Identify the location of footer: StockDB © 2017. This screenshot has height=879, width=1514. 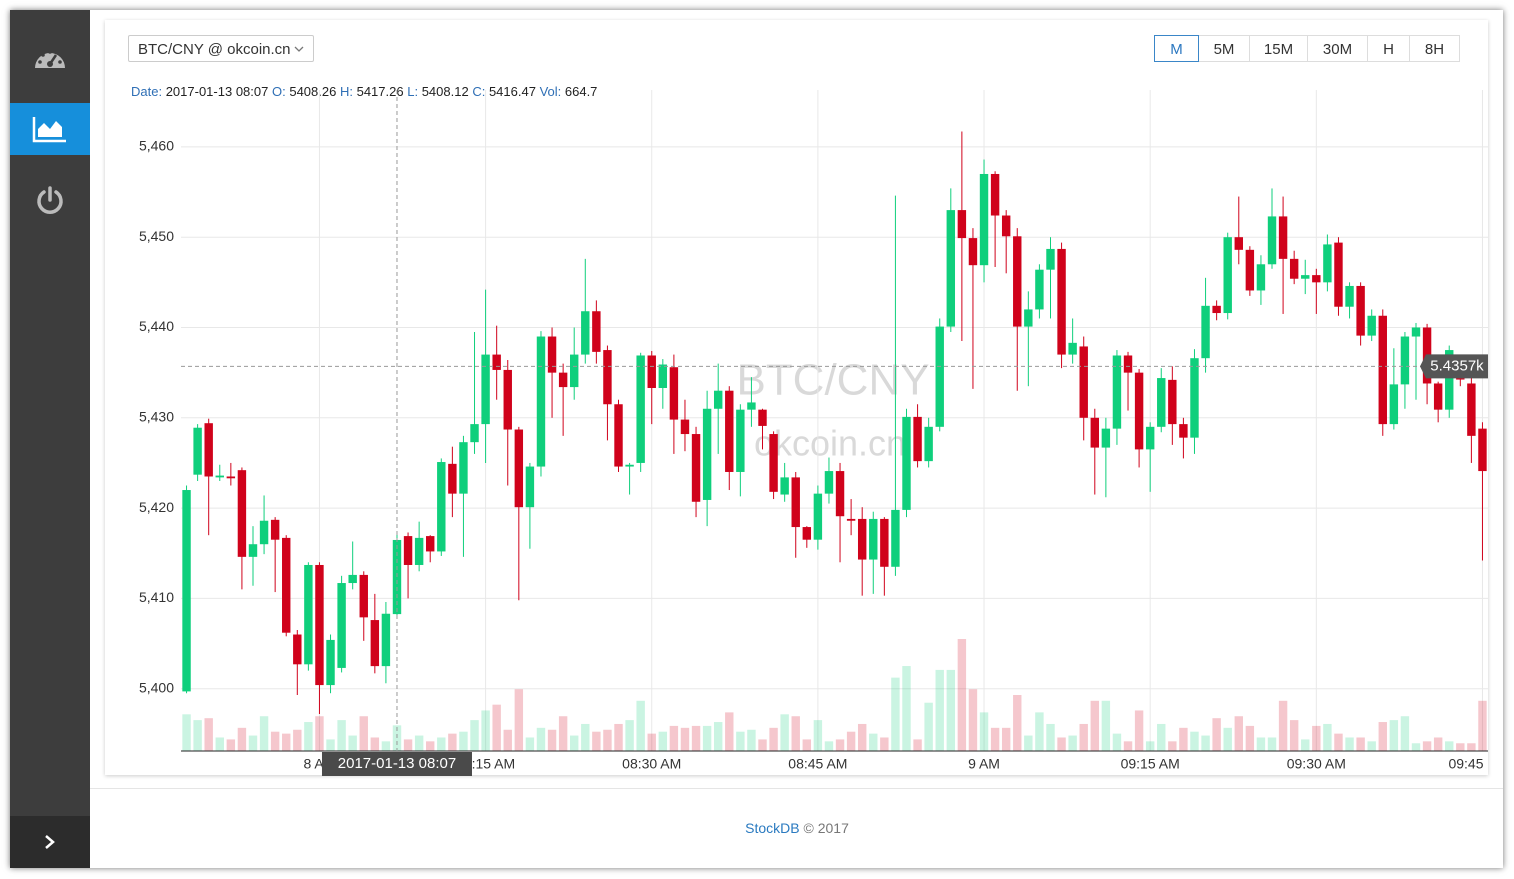
(757, 828).